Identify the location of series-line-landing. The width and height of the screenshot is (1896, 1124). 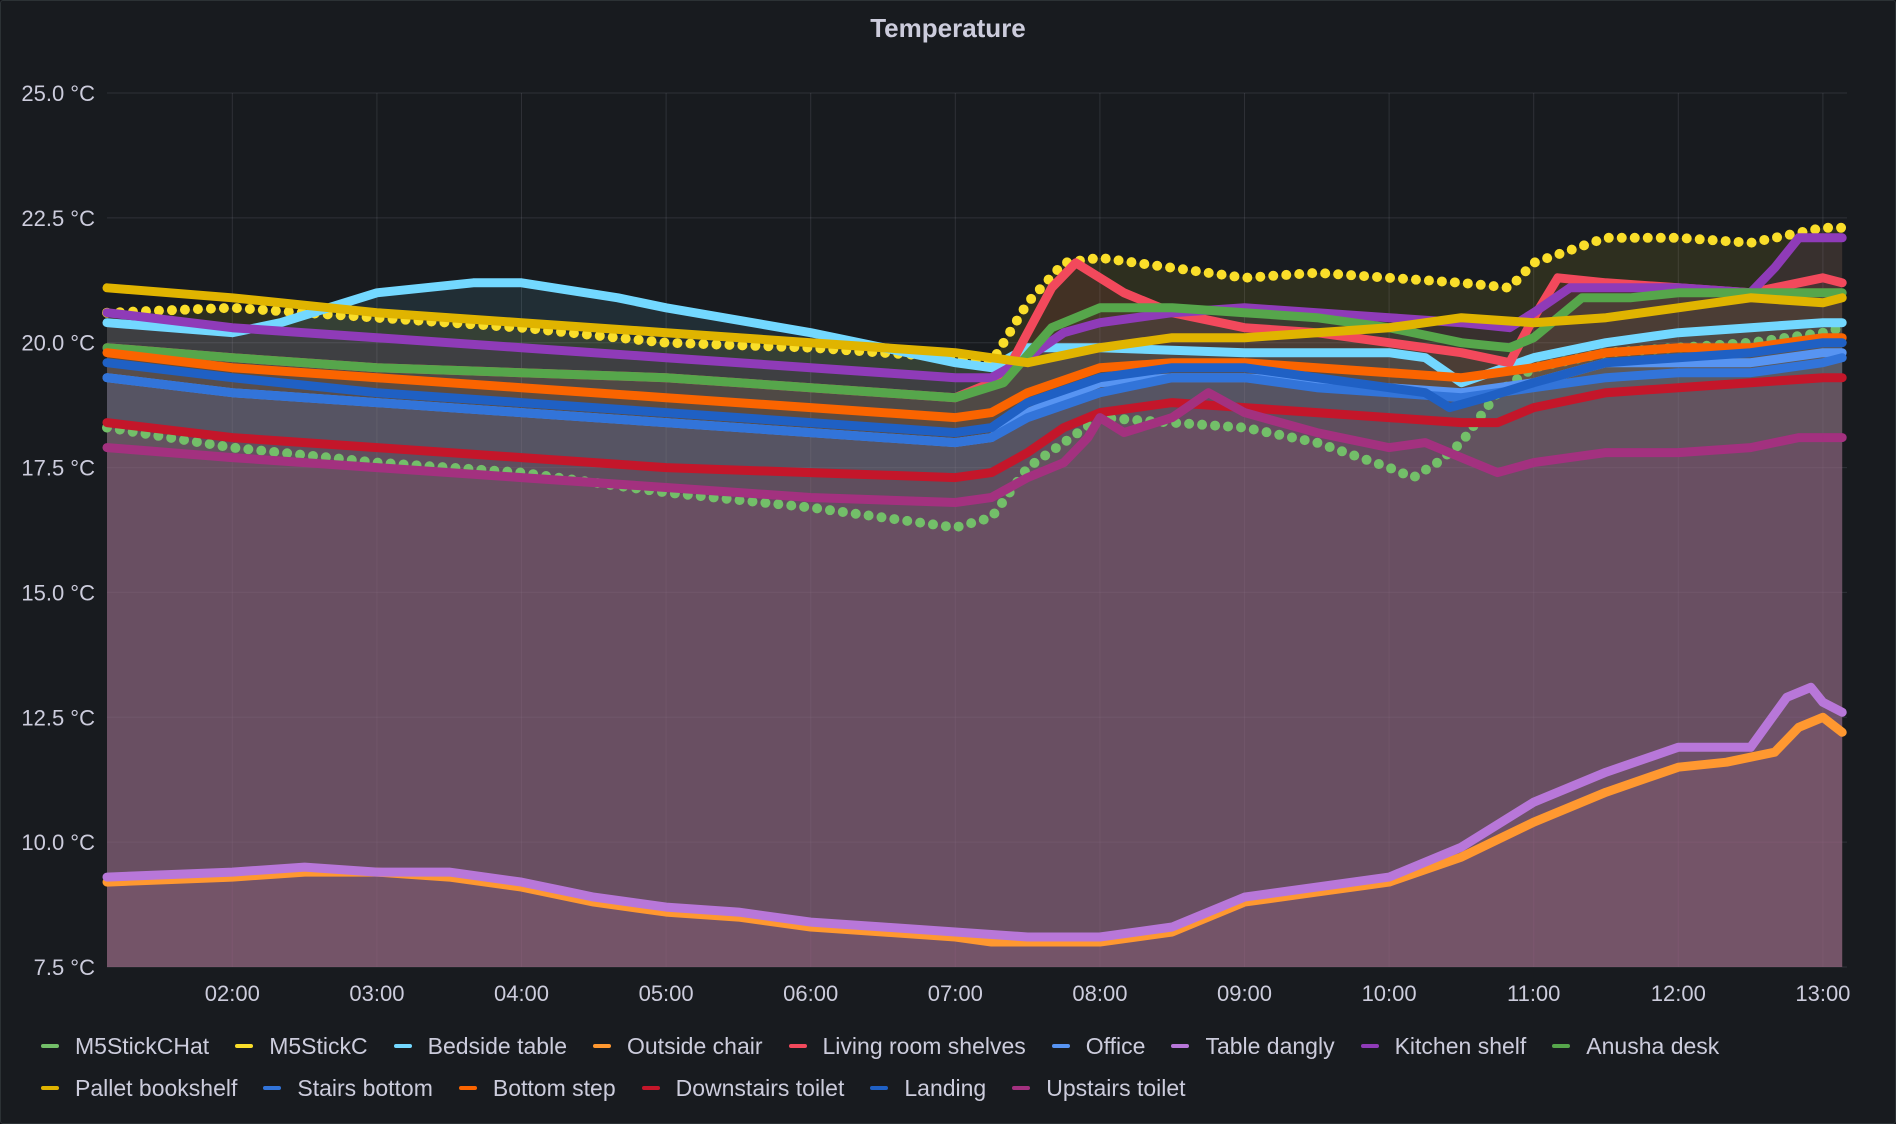
(974, 388).